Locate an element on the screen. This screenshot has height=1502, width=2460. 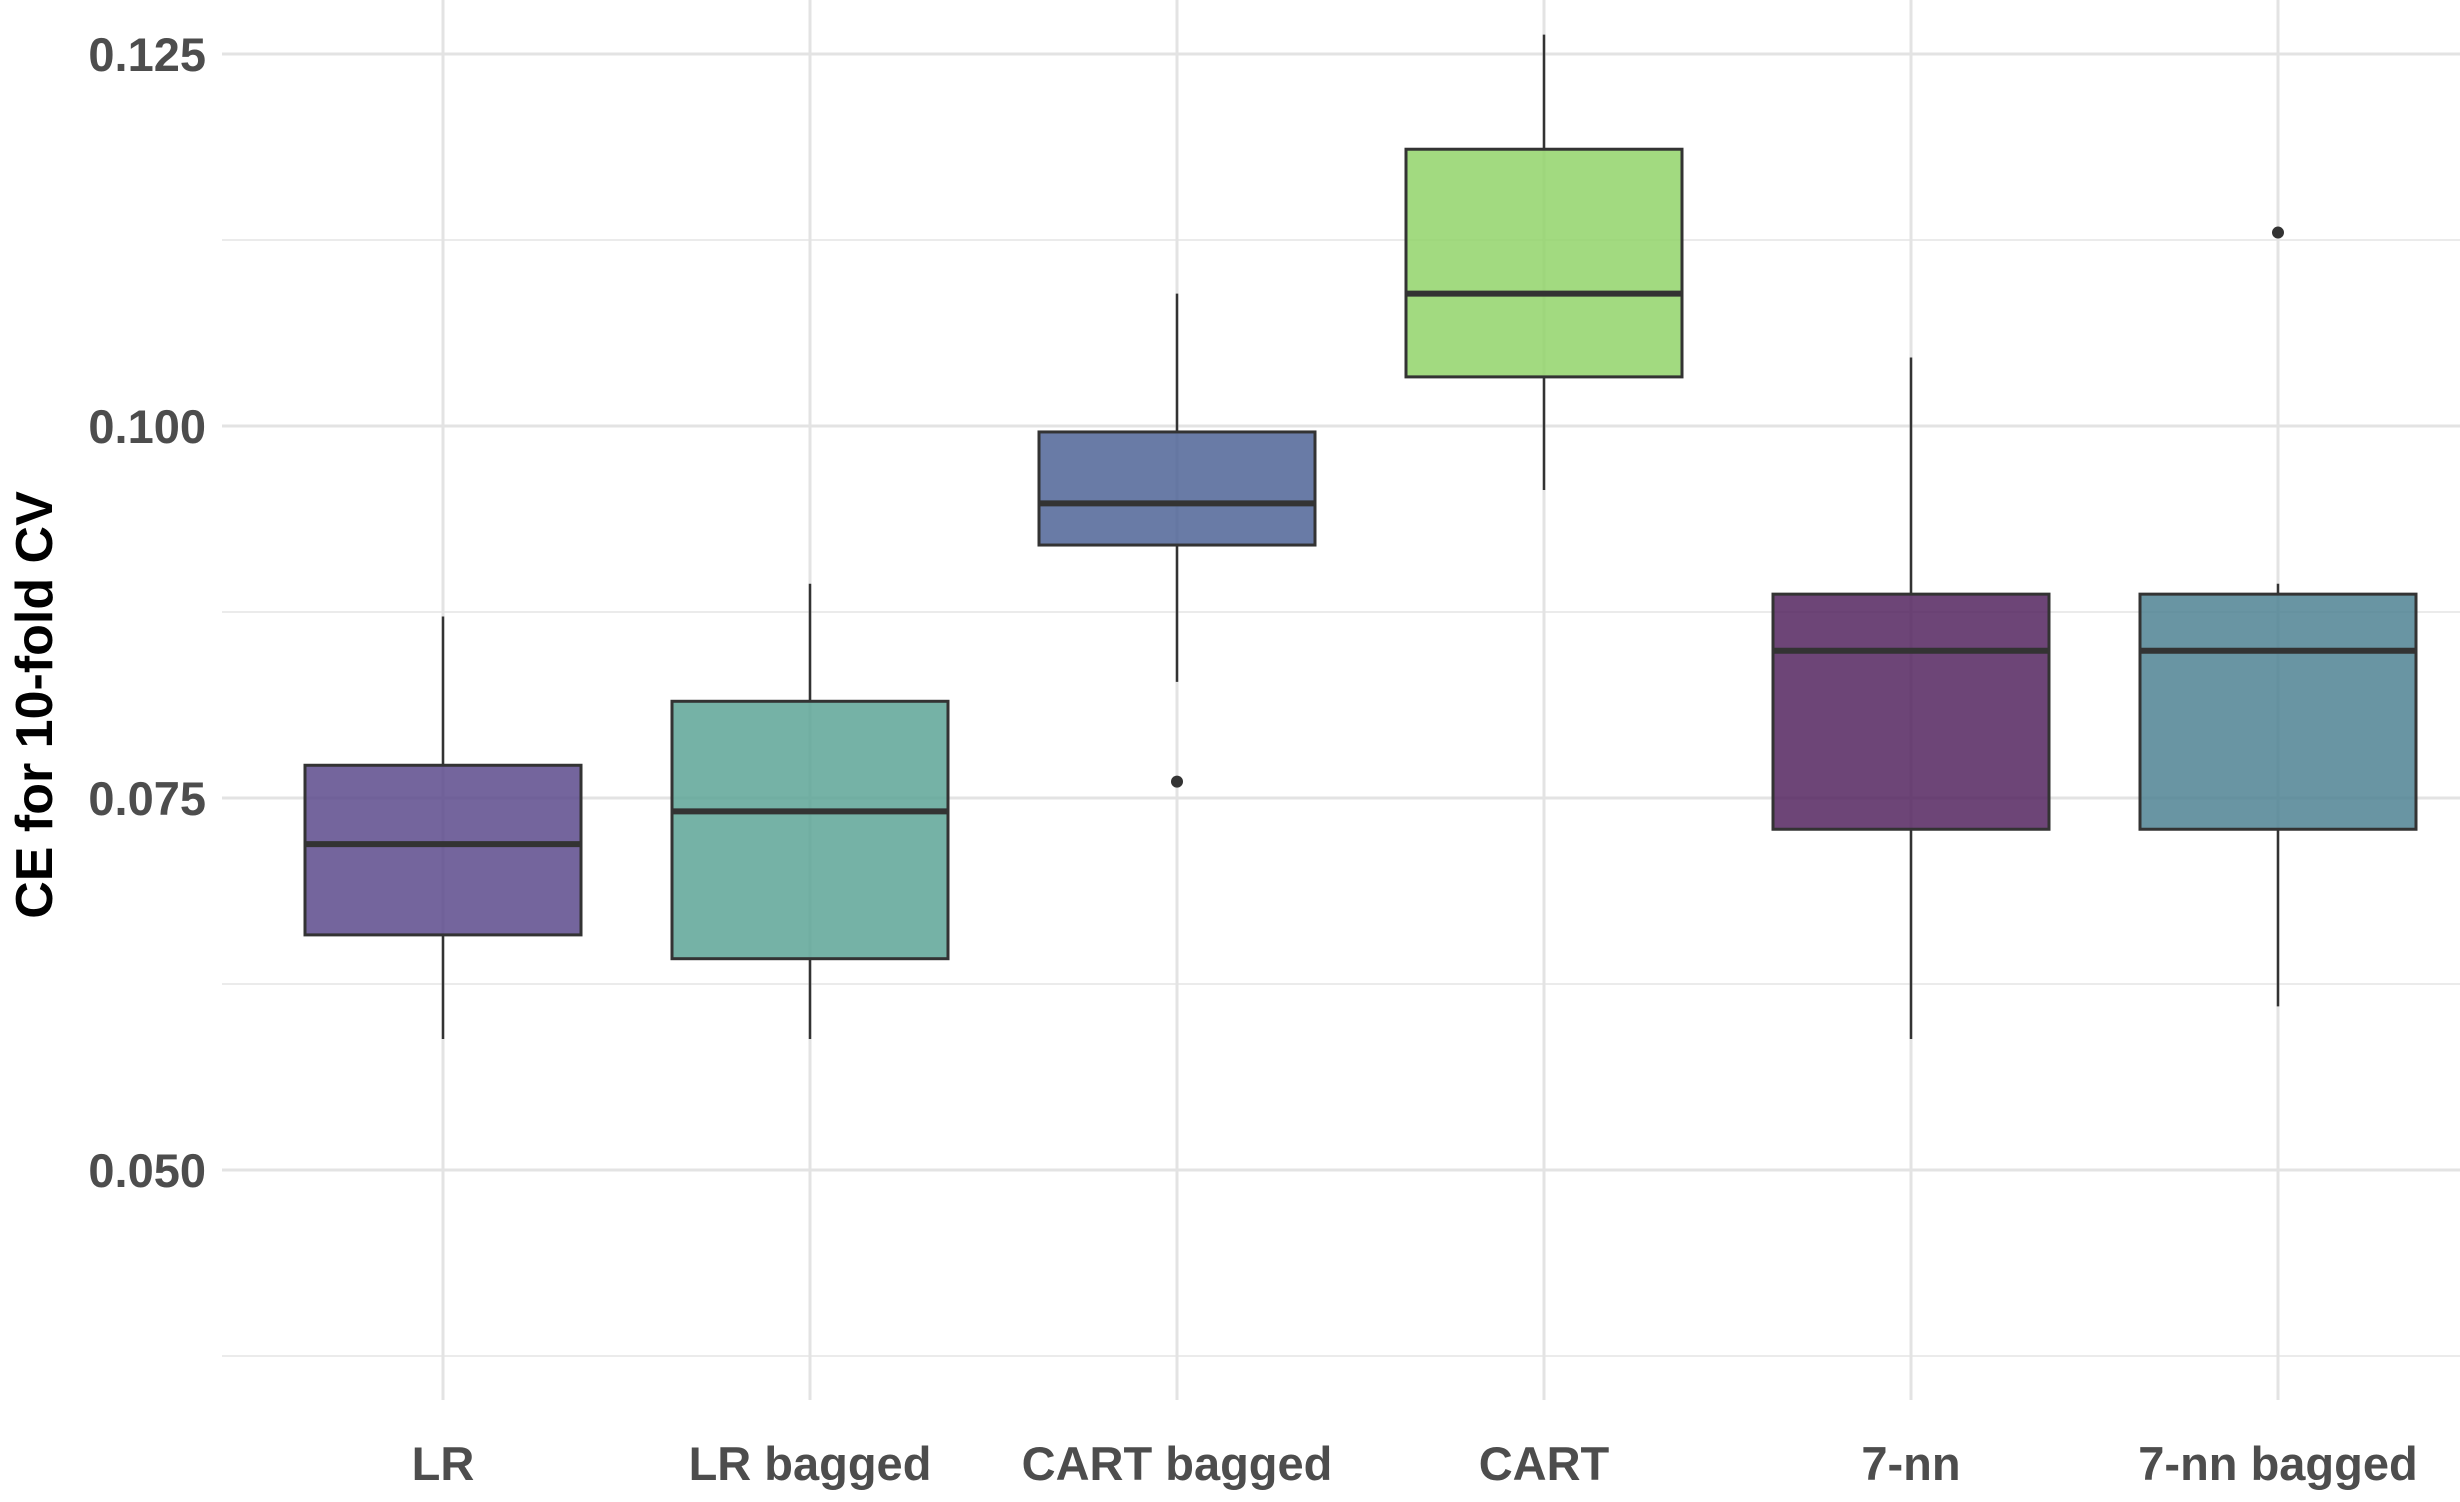
x-tick-label: LR is located at coordinates (443, 1463).